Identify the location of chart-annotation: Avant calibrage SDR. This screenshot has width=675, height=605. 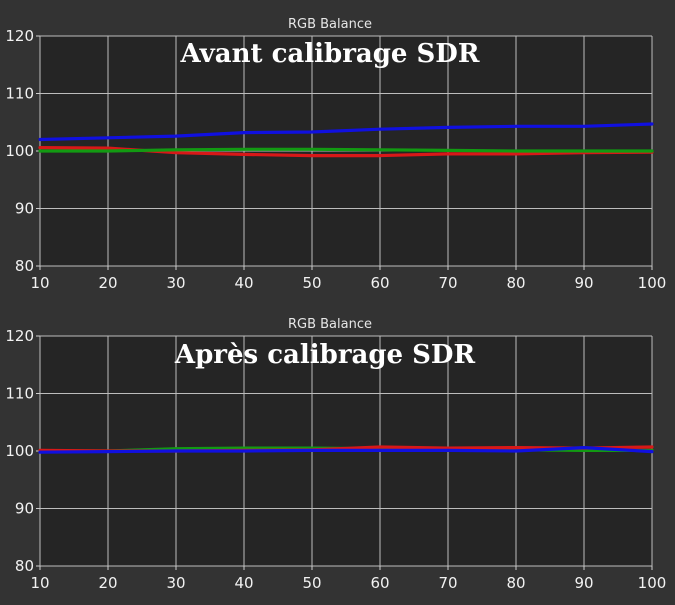
(330, 54).